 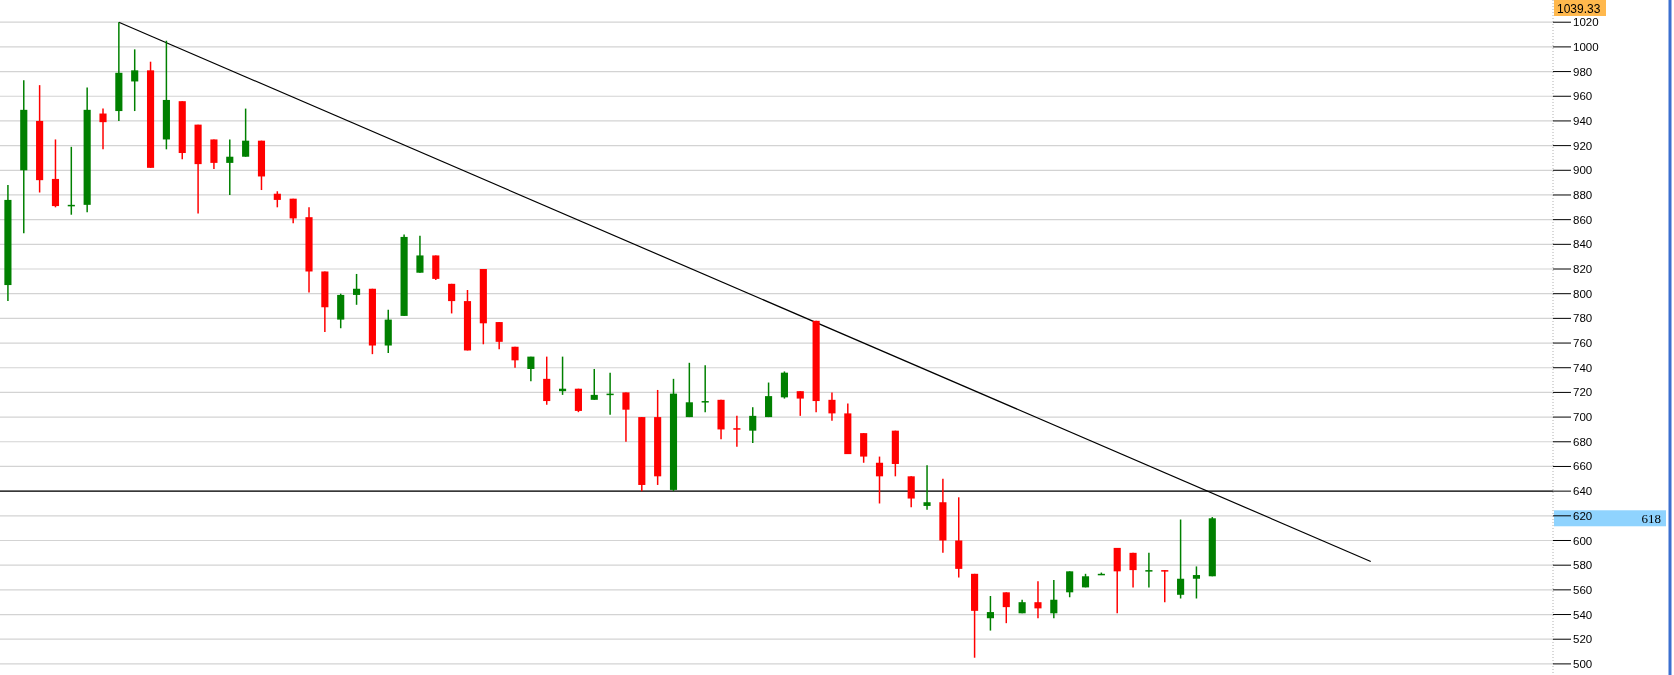 I want to click on y-tick-label: 900, so click(x=1583, y=170).